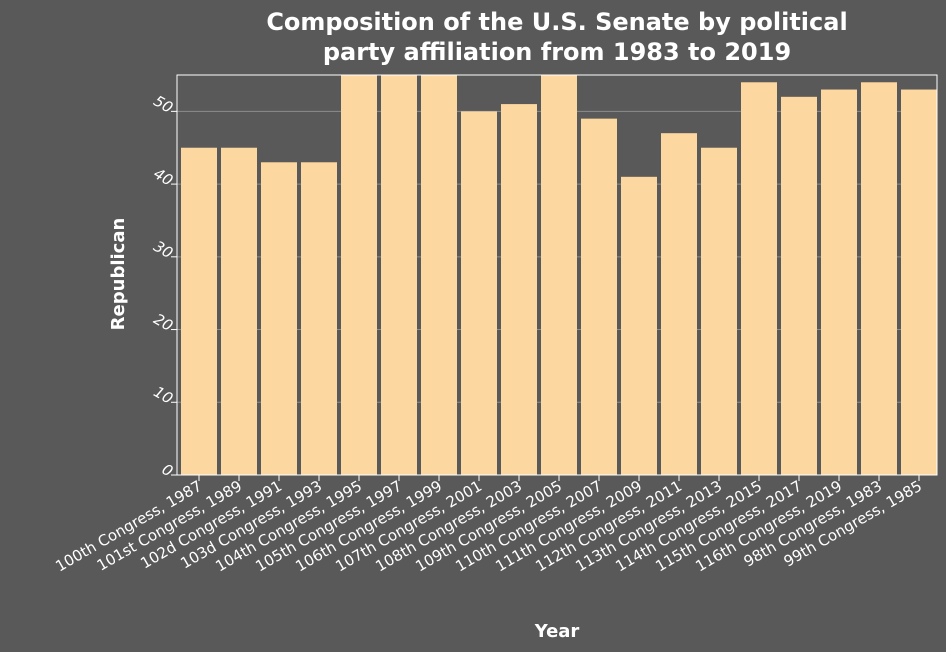 This screenshot has height=652, width=946. Describe the element at coordinates (167, 470) in the screenshot. I see `y-tick-label: 0` at that location.